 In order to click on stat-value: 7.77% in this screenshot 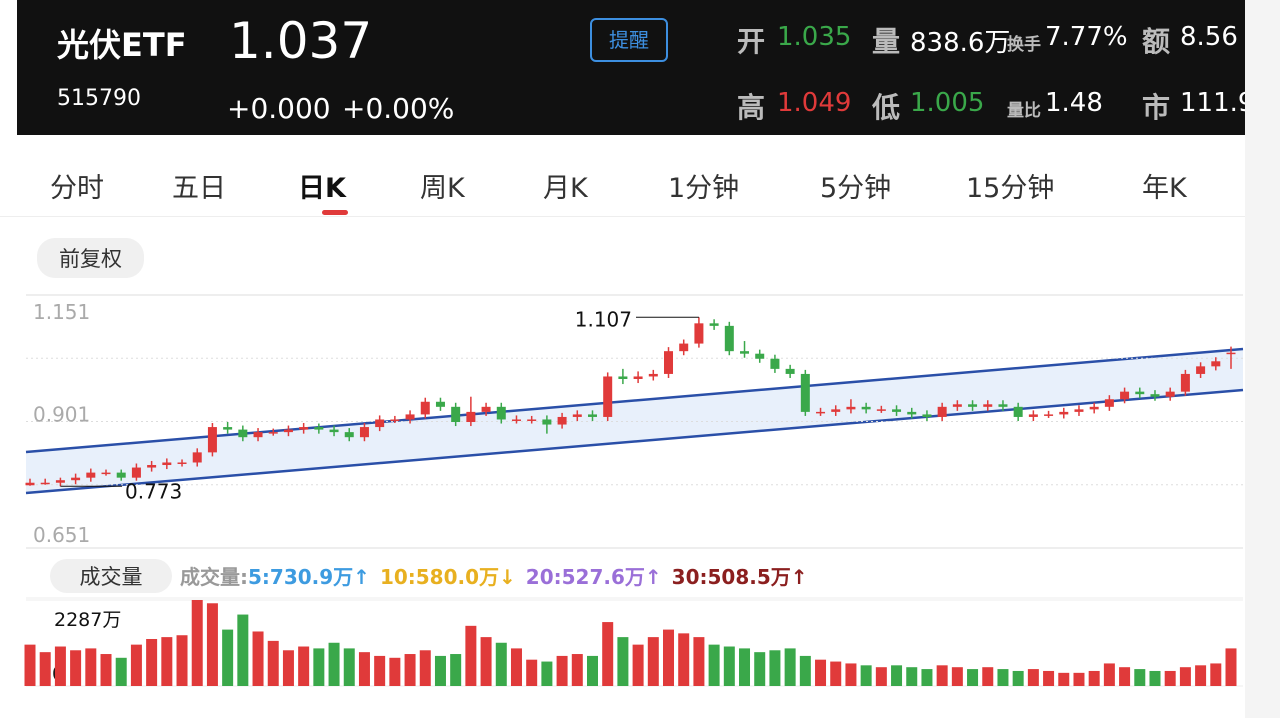, I will do `click(1086, 37)`.